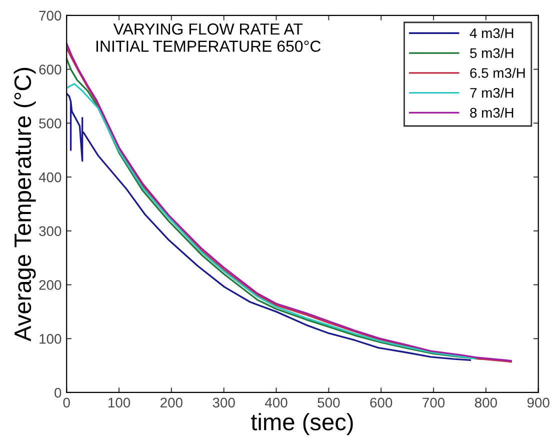 The width and height of the screenshot is (555, 441). What do you see at coordinates (51, 339) in the screenshot?
I see `y-tick-label: 100` at bounding box center [51, 339].